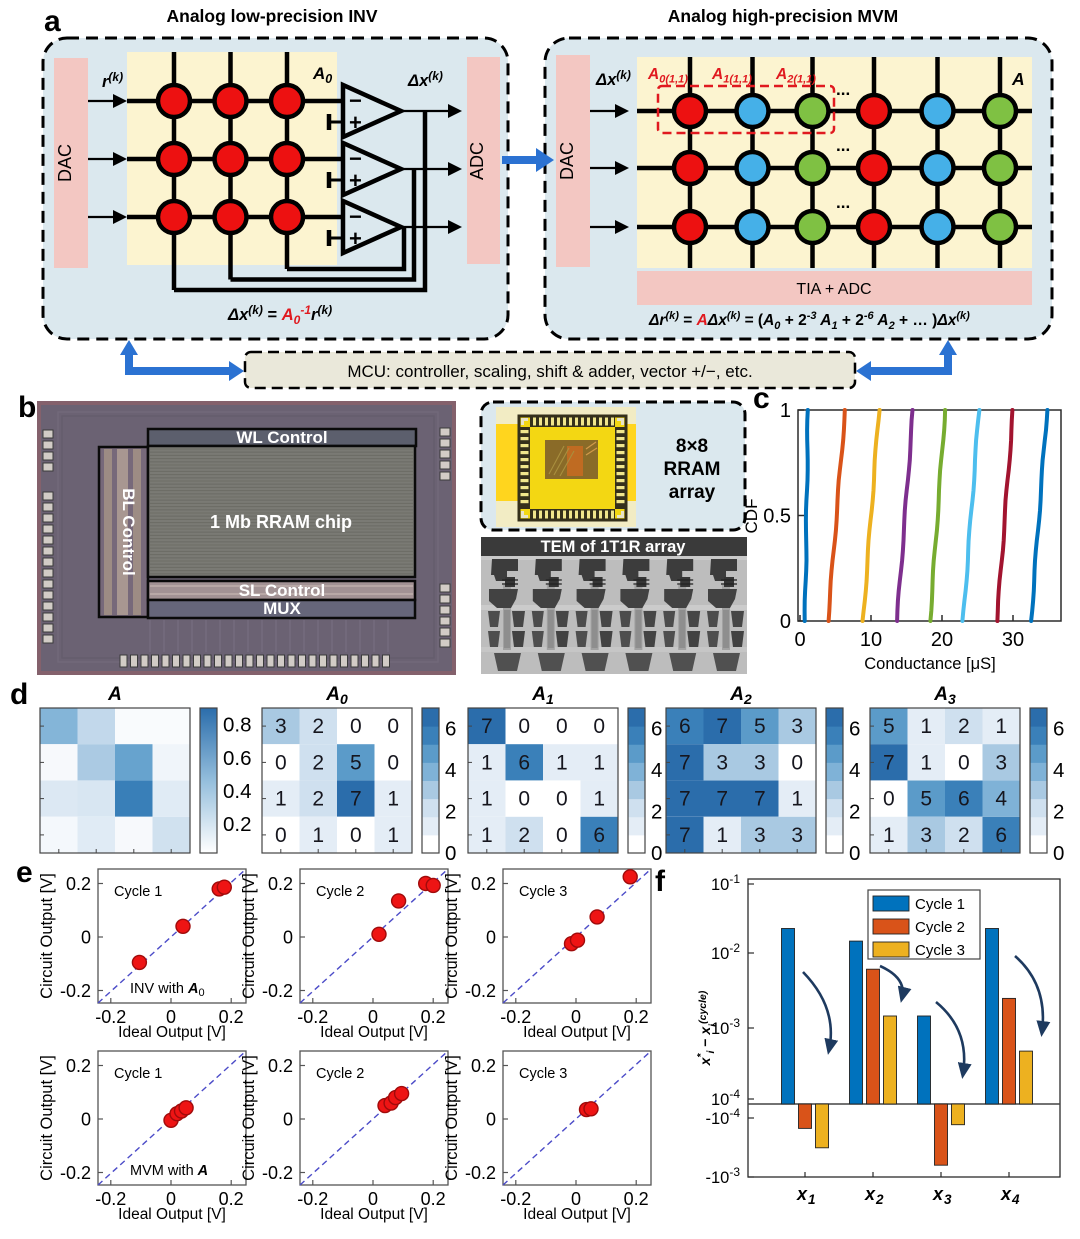 Image resolution: width=1080 pixels, height=1239 pixels. What do you see at coordinates (272, 16) in the screenshot?
I see `svg-text: Analog low-precision INV` at bounding box center [272, 16].